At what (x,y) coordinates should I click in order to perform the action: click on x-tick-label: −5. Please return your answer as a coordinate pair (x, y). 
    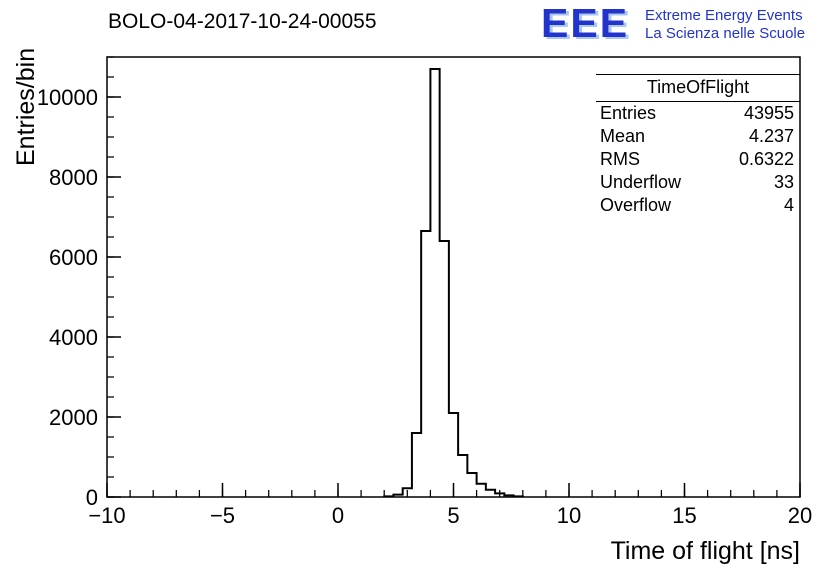
    Looking at the image, I should click on (222, 515).